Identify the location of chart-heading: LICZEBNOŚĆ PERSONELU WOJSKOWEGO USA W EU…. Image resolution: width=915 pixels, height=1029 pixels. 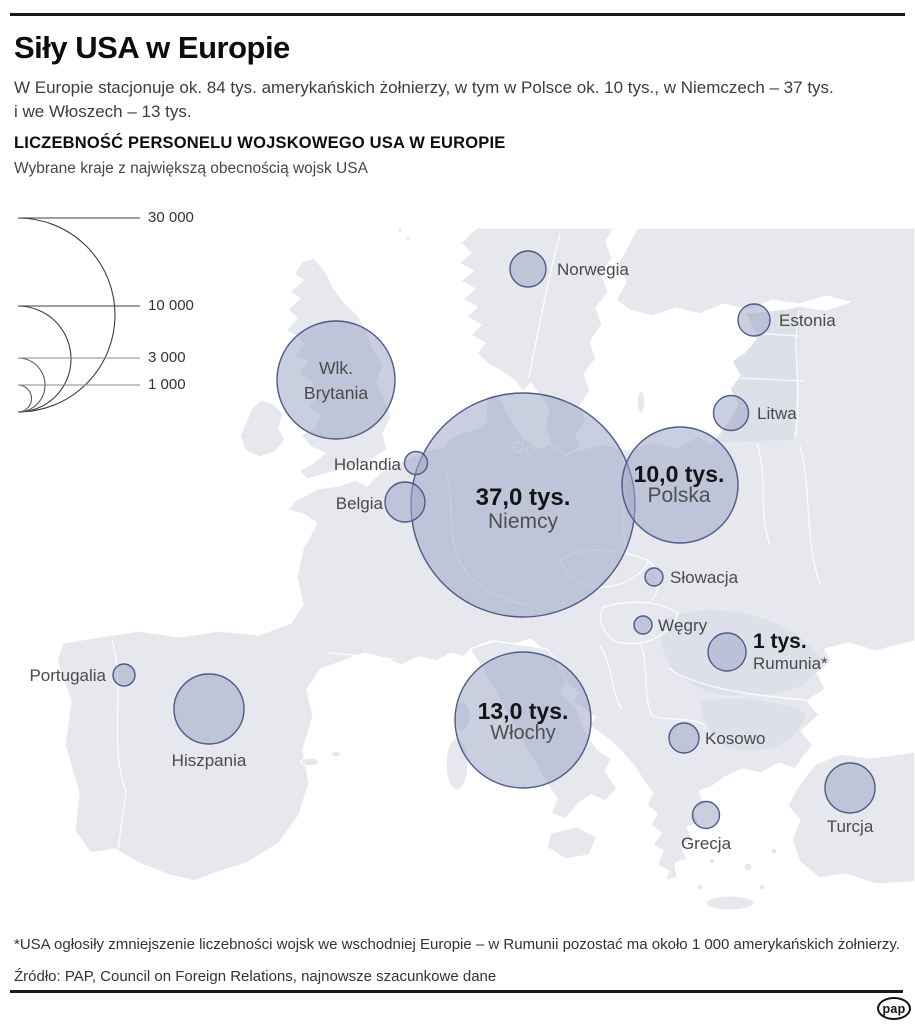
(260, 143).